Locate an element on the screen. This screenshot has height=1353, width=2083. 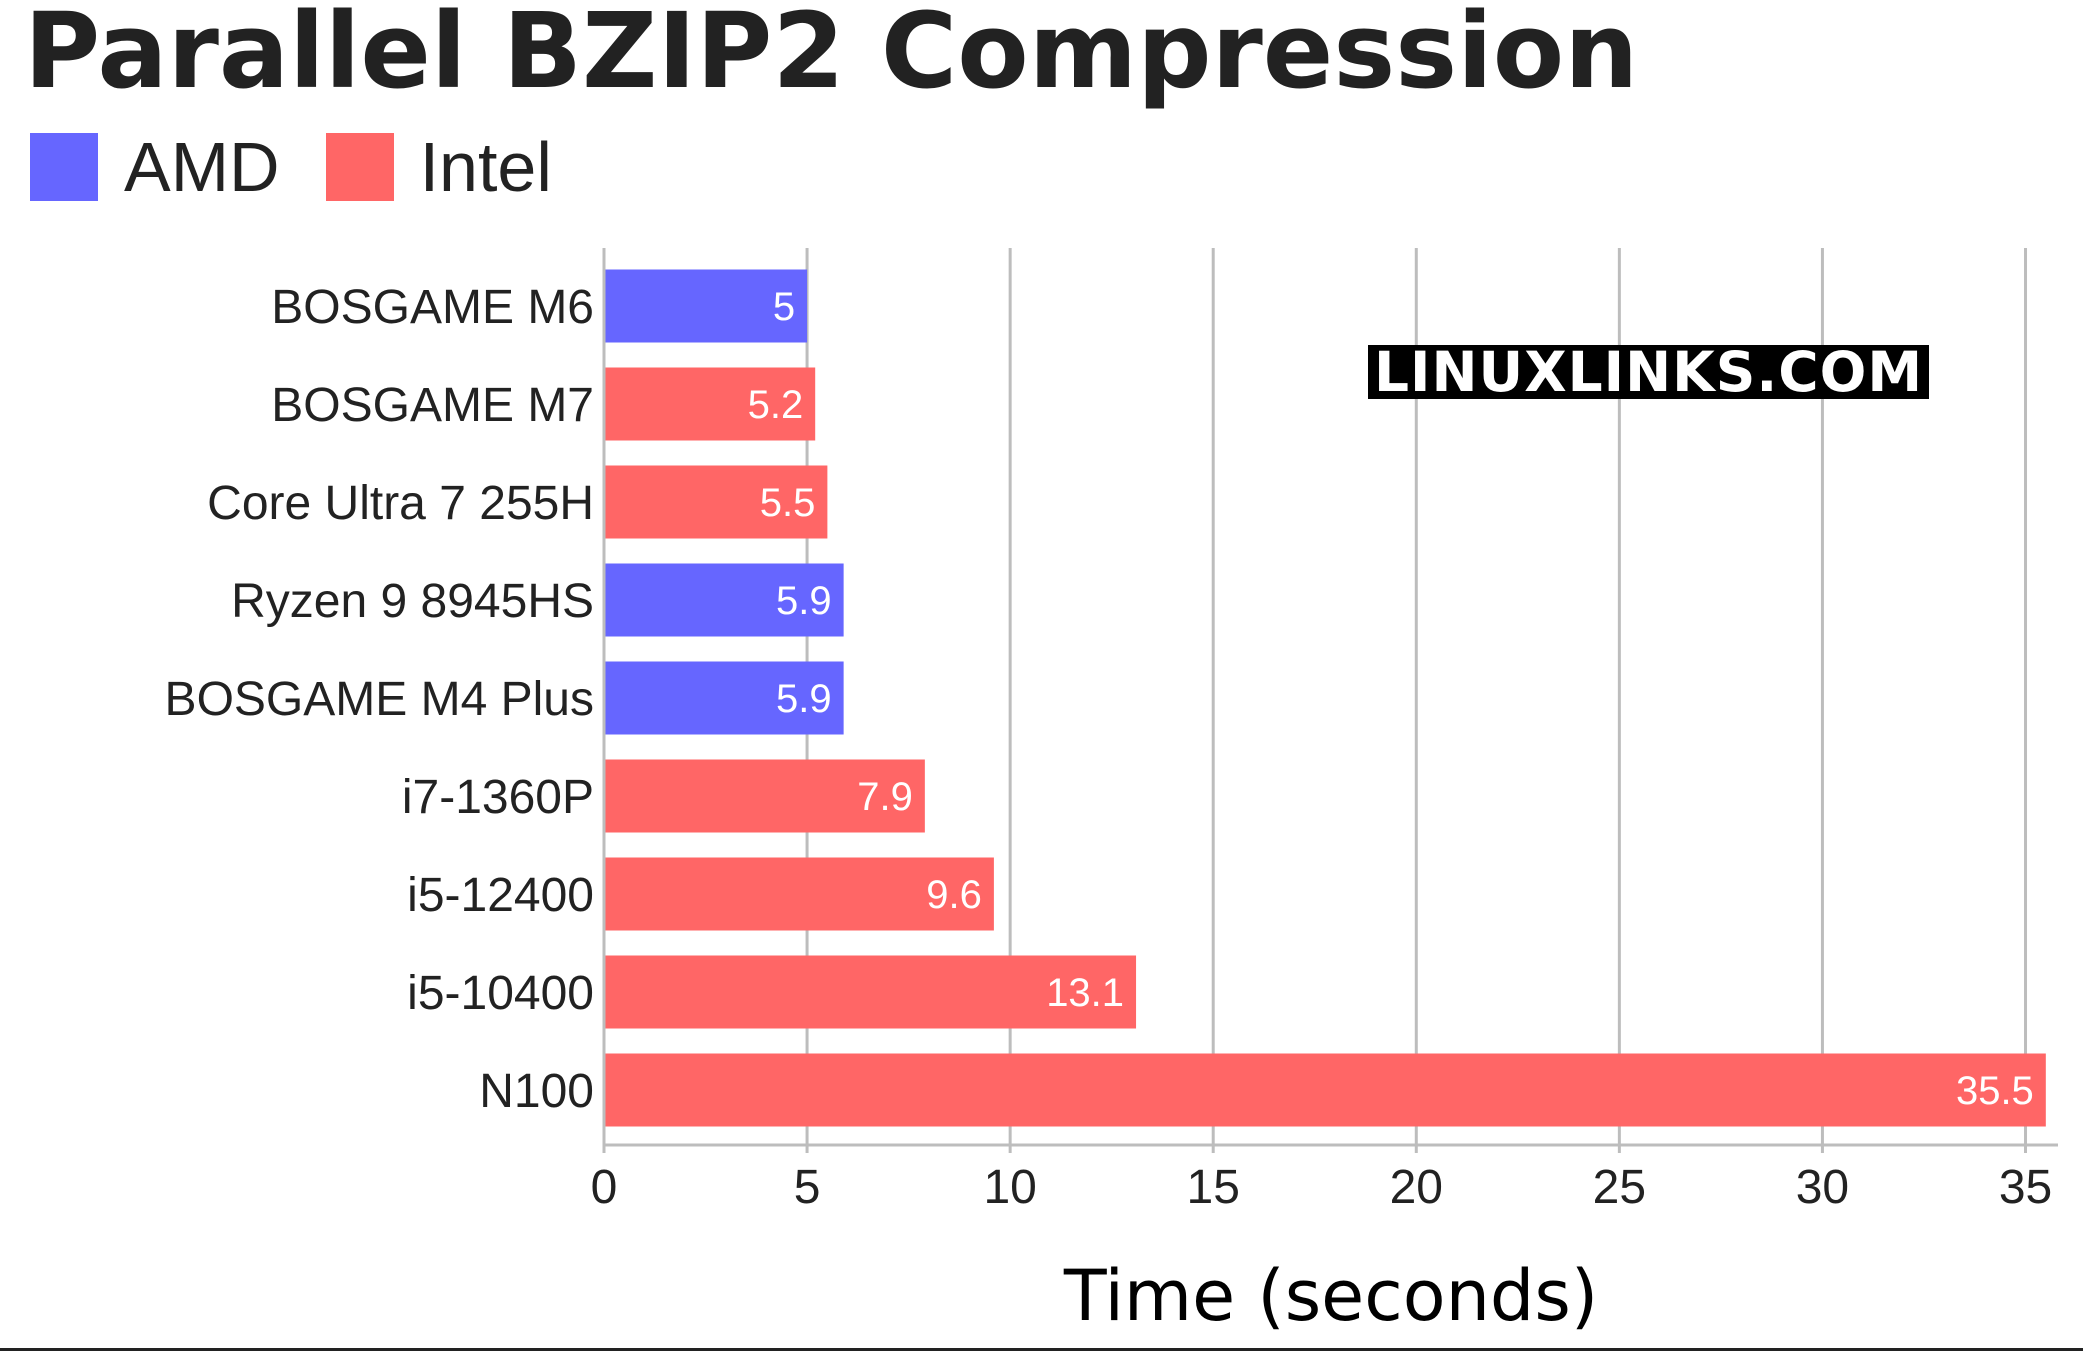
legend-item-amd: AMD is located at coordinates (155, 167).